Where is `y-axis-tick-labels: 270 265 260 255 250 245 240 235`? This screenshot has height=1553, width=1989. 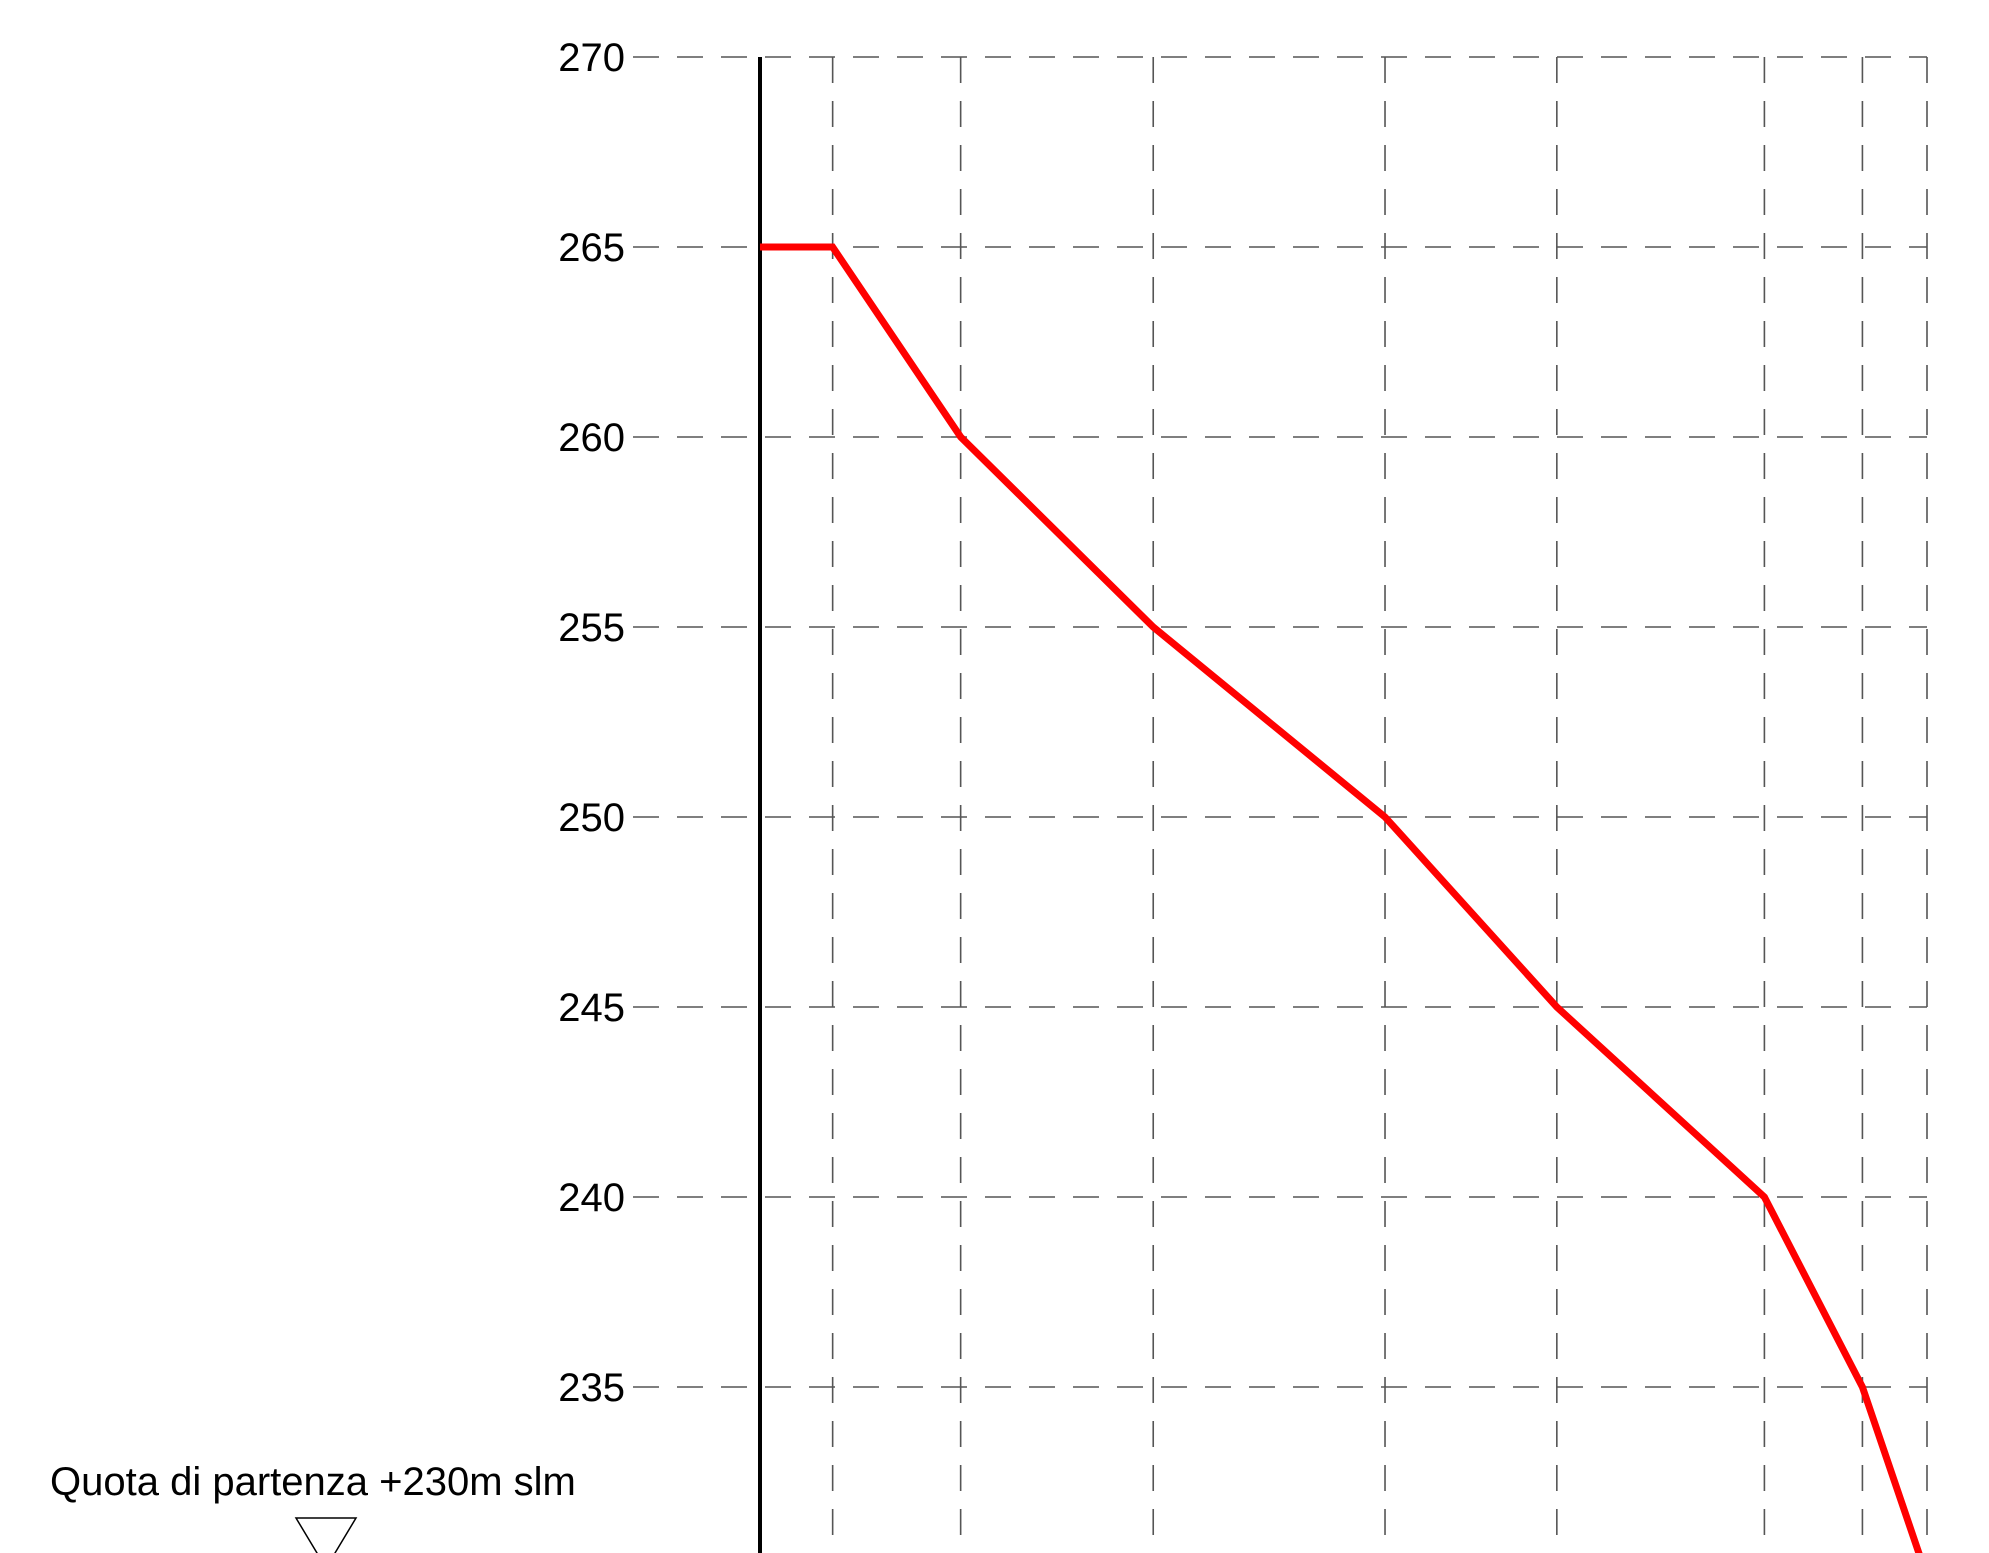 y-axis-tick-labels: 270 265 260 255 250 245 240 235 is located at coordinates (591, 723).